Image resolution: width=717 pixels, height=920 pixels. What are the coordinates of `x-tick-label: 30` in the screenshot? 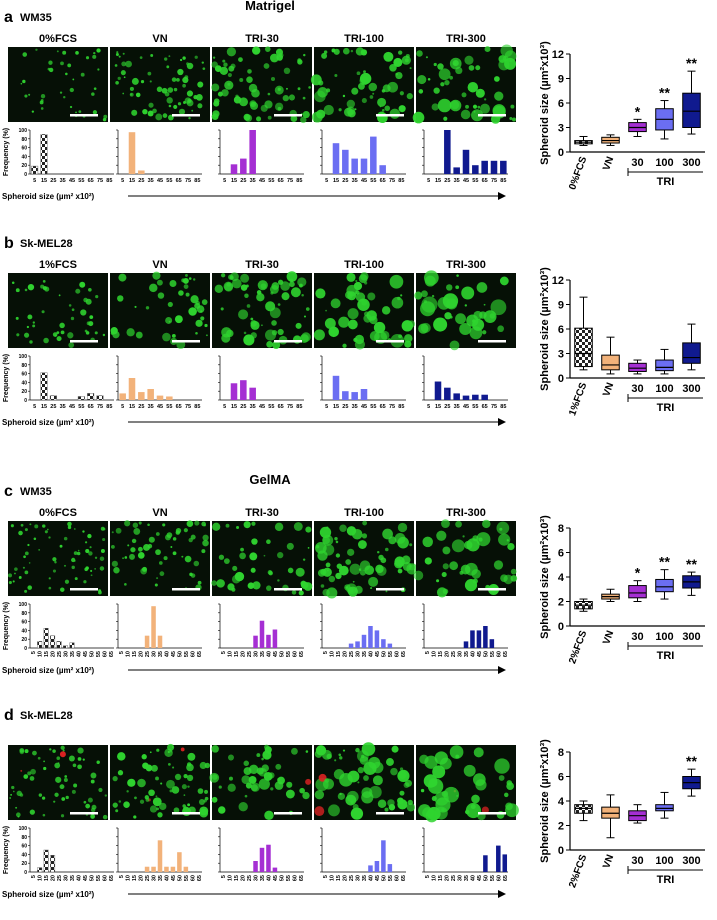 It's located at (359, 878).